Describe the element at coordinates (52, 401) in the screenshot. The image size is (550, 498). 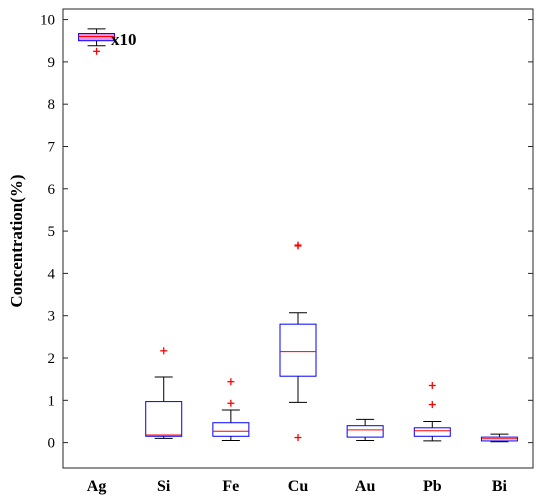
I see `y-tick-label: 1` at that location.